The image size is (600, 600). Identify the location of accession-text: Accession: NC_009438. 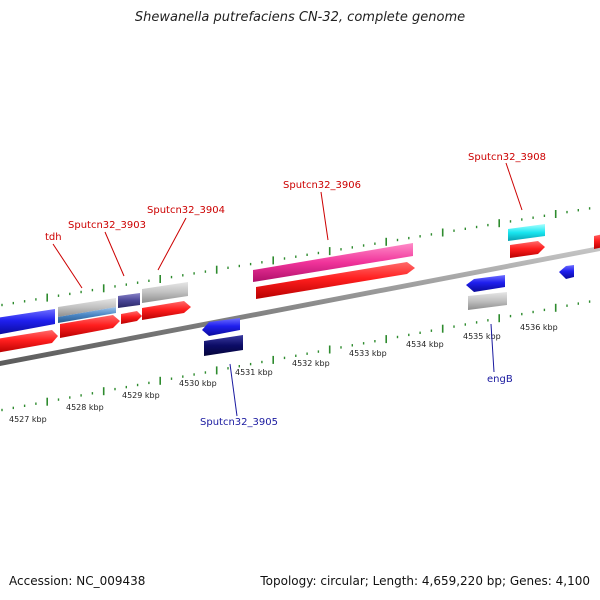
(77, 581).